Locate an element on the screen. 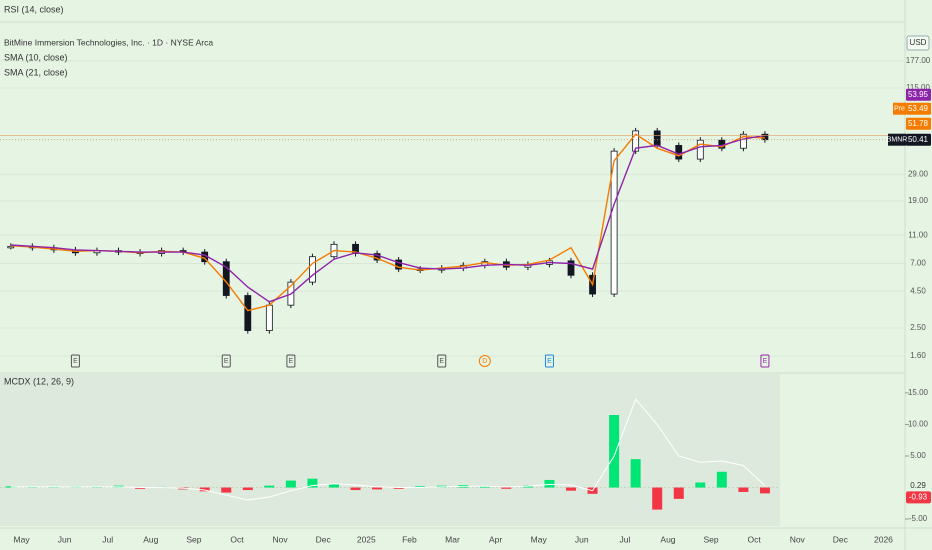  symbol-label: BMNR is located at coordinates (897, 140).